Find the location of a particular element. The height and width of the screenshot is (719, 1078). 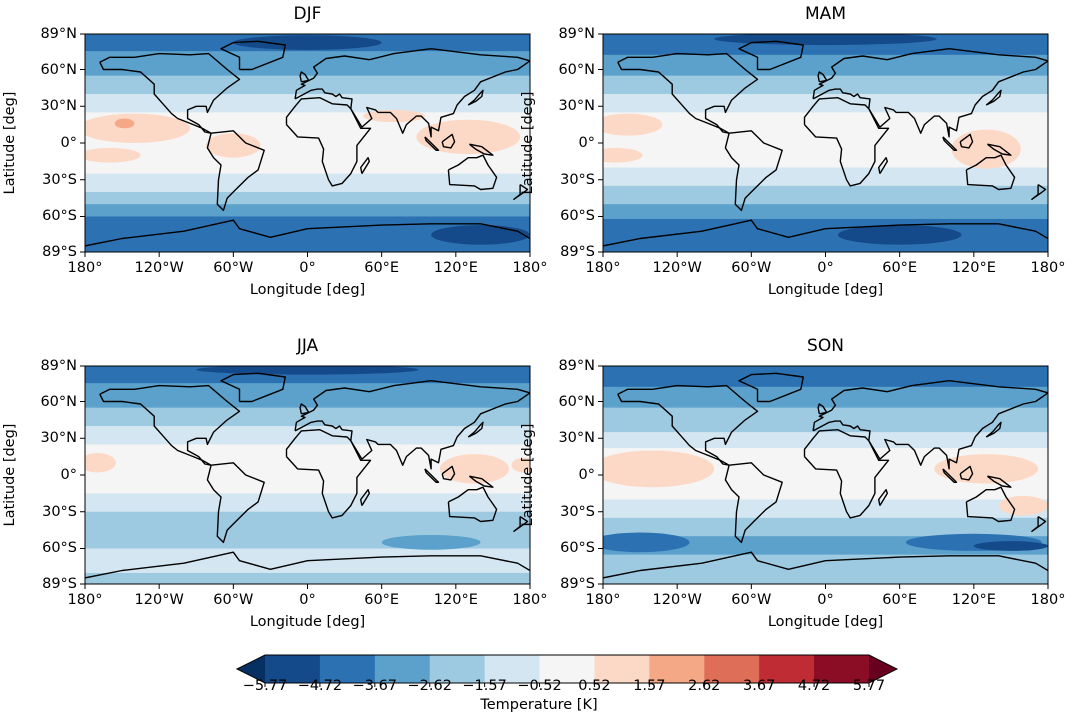

colorbar-tick-label: −4.72 is located at coordinates (320, 686).